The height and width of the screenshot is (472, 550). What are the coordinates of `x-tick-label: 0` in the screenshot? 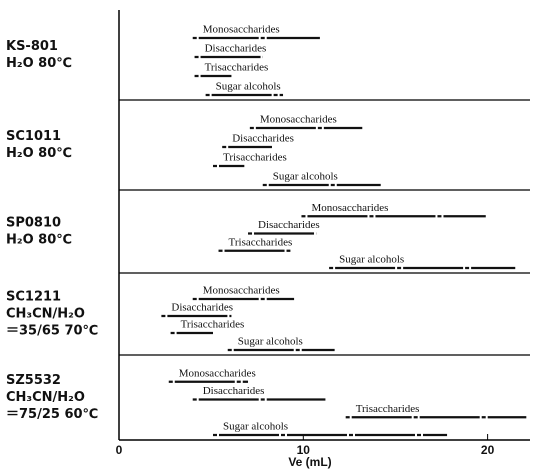 It's located at (119, 450).